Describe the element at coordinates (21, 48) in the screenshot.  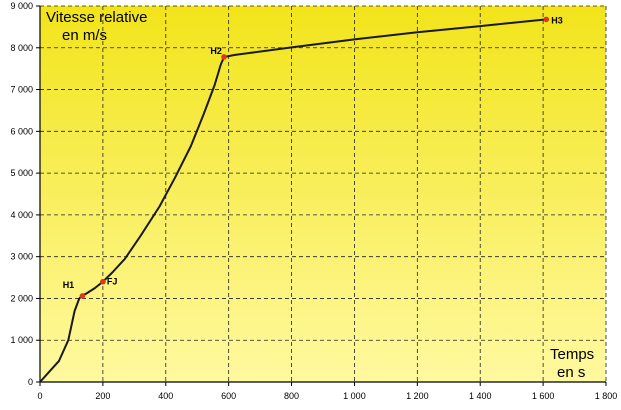
I see `y-tick-label: 8 000` at that location.